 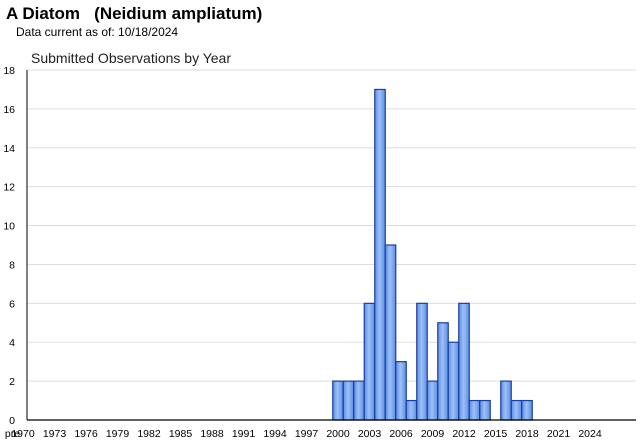 I want to click on x-tick-label: 1988, so click(x=212, y=434).